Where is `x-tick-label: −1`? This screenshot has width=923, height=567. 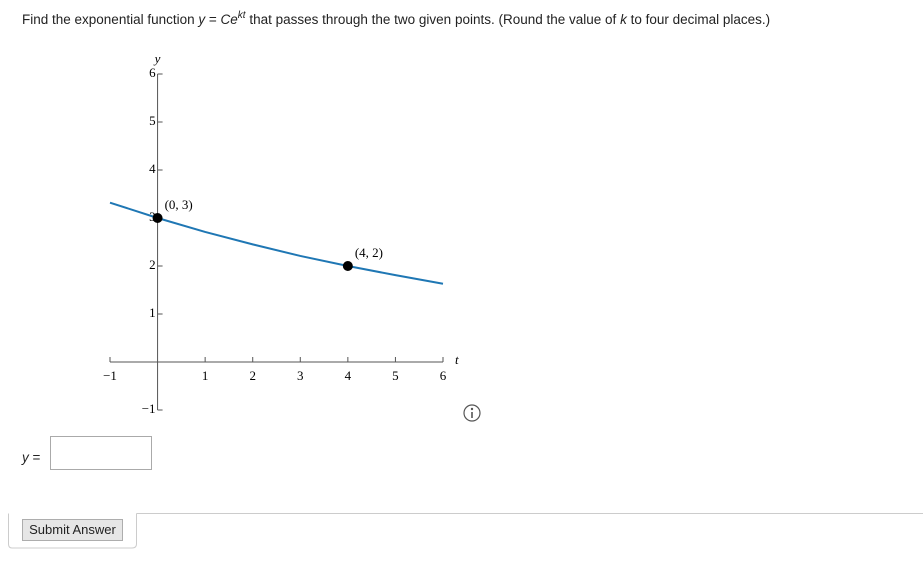
x-tick-label: −1 is located at coordinates (110, 375).